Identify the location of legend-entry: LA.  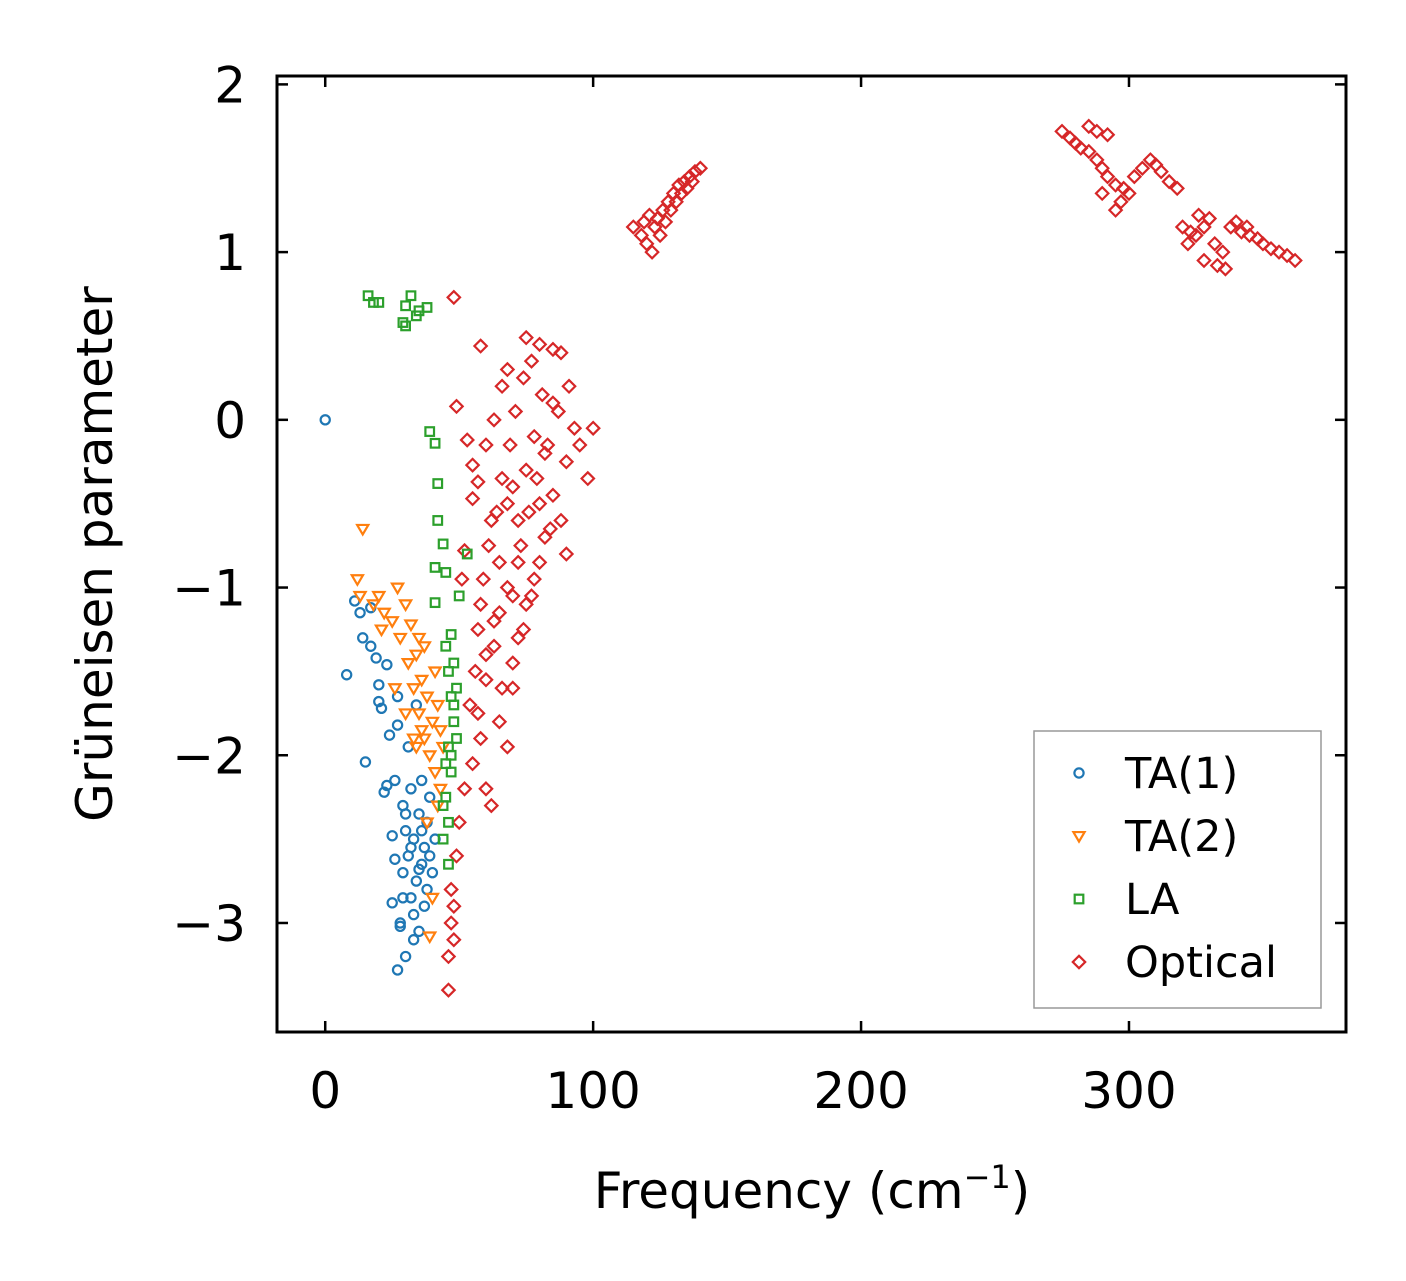
(1126, 900).